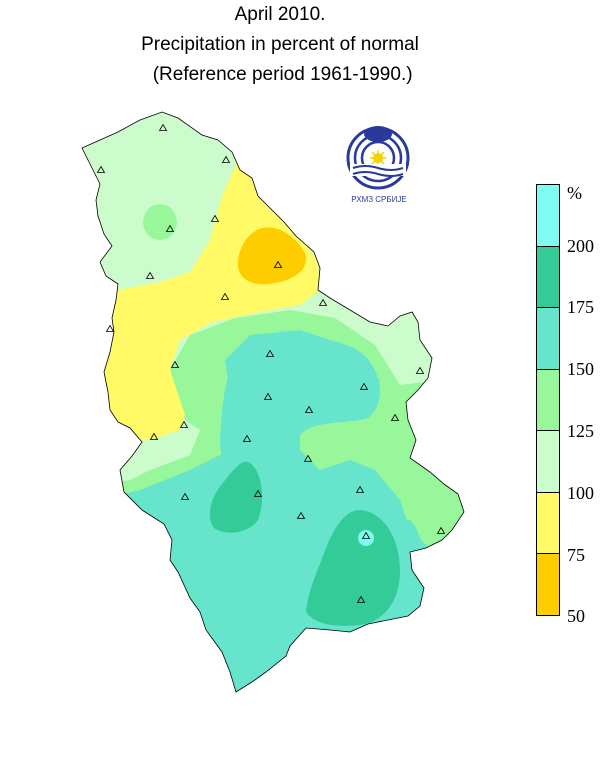  Describe the element at coordinates (580, 493) in the screenshot. I see `legend-label-100: 100` at that location.